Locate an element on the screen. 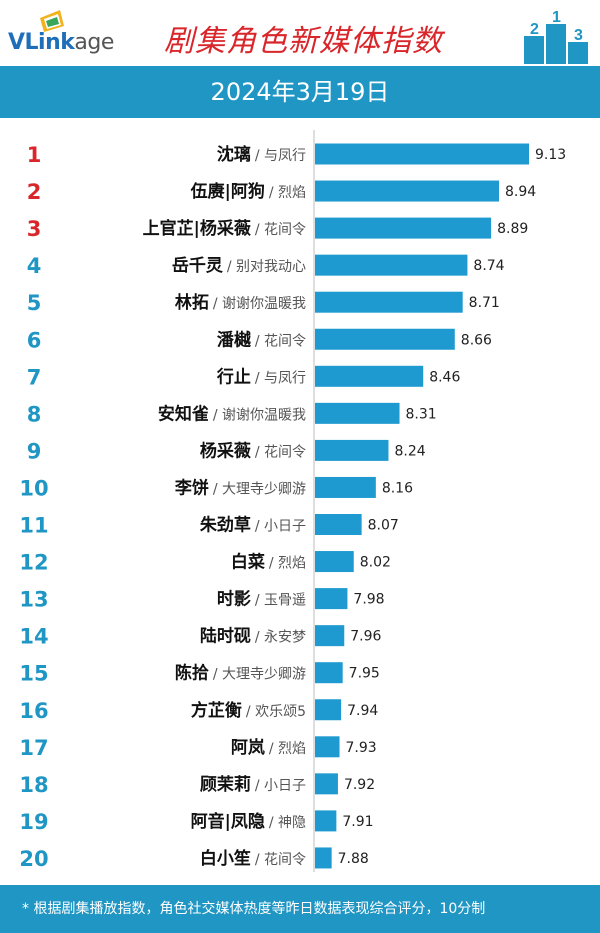 This screenshot has width=600, height=933. role-name: 白菜 is located at coordinates (248, 562).